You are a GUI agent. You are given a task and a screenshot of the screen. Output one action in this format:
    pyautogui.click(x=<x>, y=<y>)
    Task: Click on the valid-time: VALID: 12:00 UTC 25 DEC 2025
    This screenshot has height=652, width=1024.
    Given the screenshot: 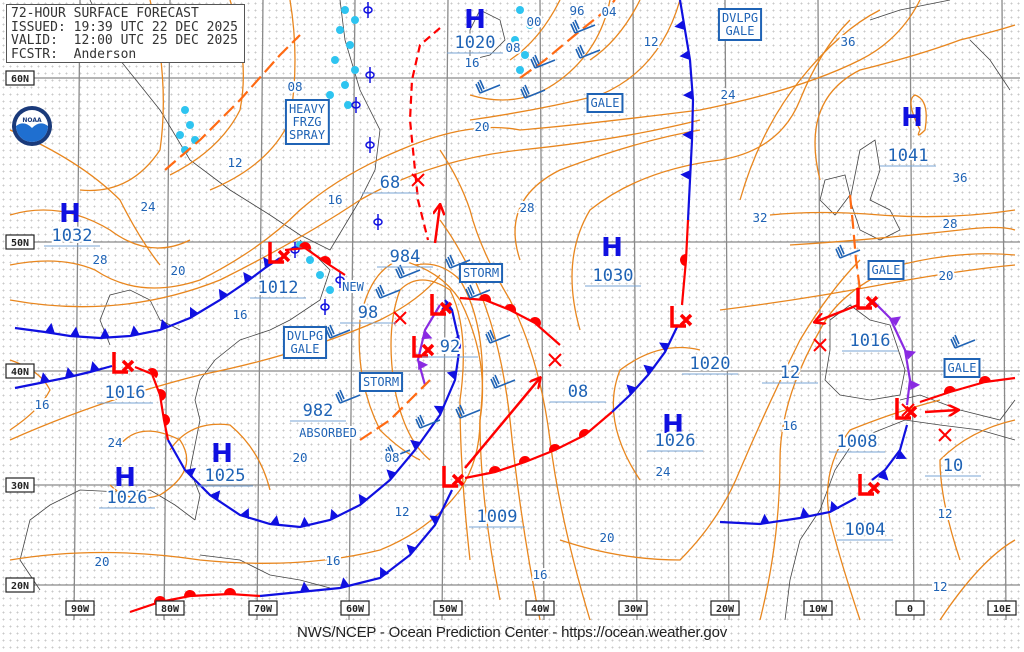 What is the action you would take?
    pyautogui.click(x=124, y=40)
    